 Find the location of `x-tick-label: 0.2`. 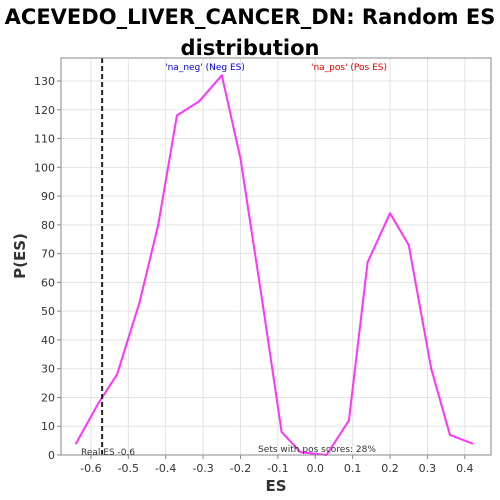

x-tick-label: 0.2 is located at coordinates (390, 468).